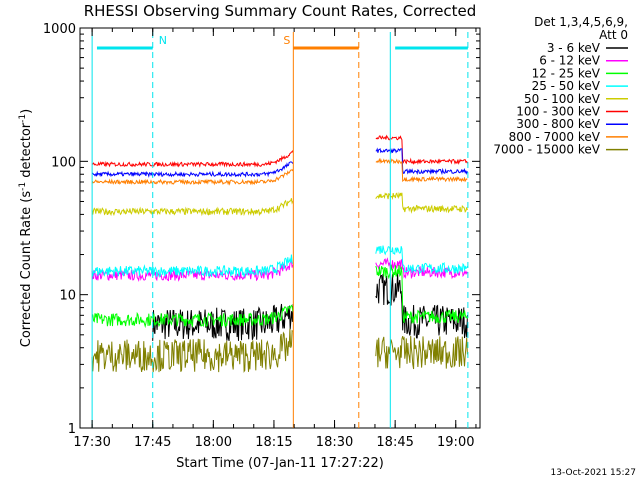 Image resolution: width=640 pixels, height=480 pixels. I want to click on y-tick-label: 1000, so click(59, 29).